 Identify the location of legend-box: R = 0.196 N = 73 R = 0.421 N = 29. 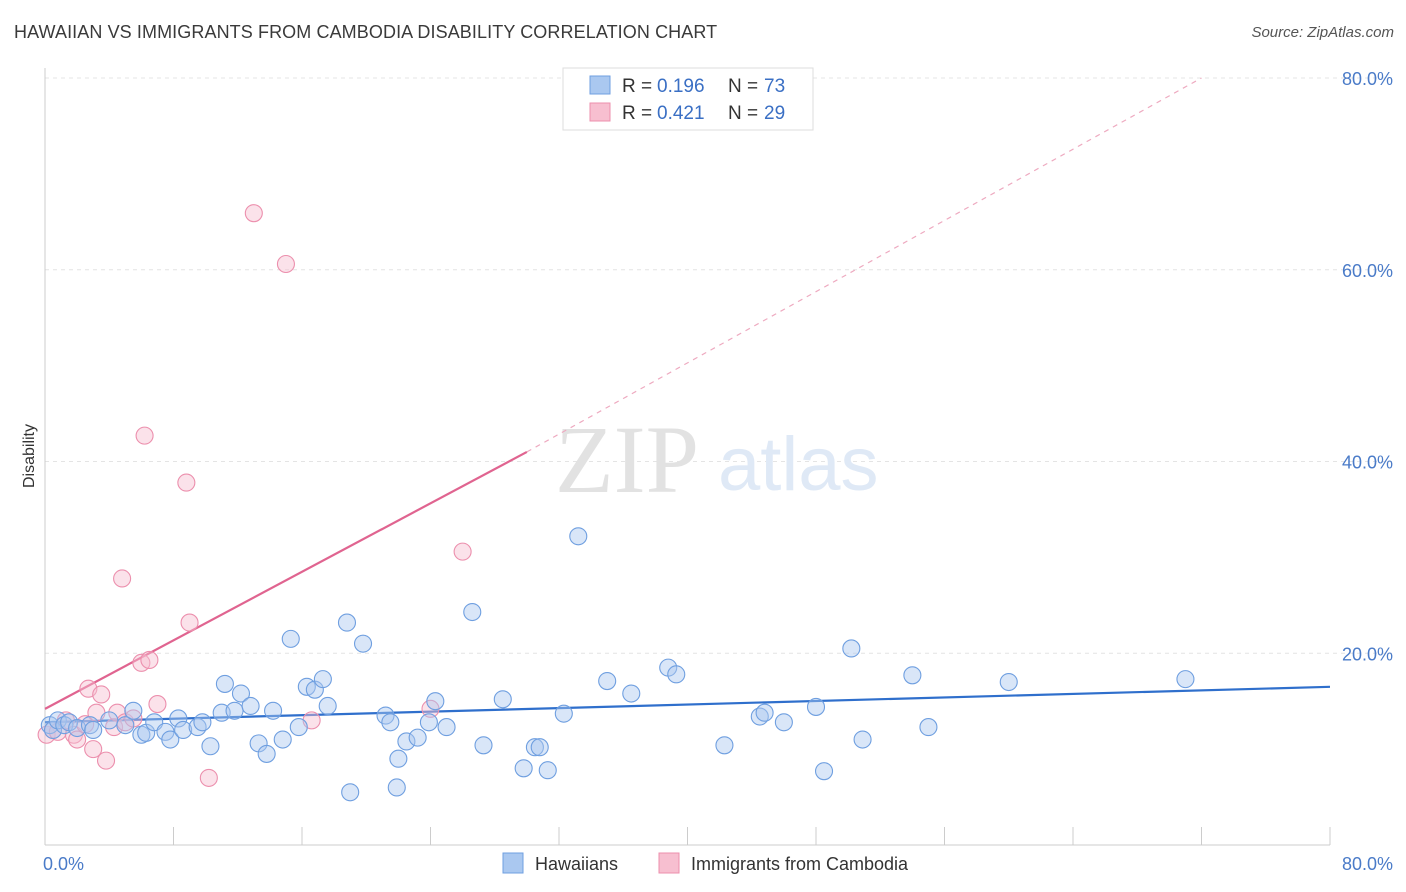
(688, 99).